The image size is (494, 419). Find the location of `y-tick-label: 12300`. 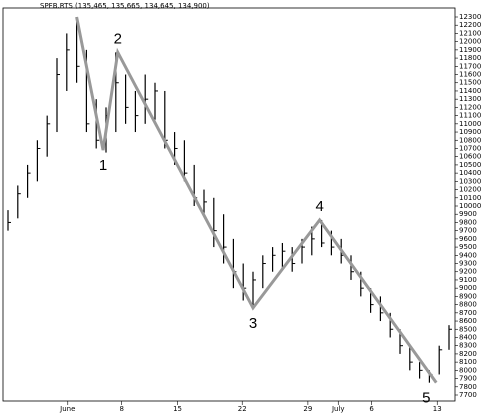

y-tick-label: 12300 is located at coordinates (470, 17).